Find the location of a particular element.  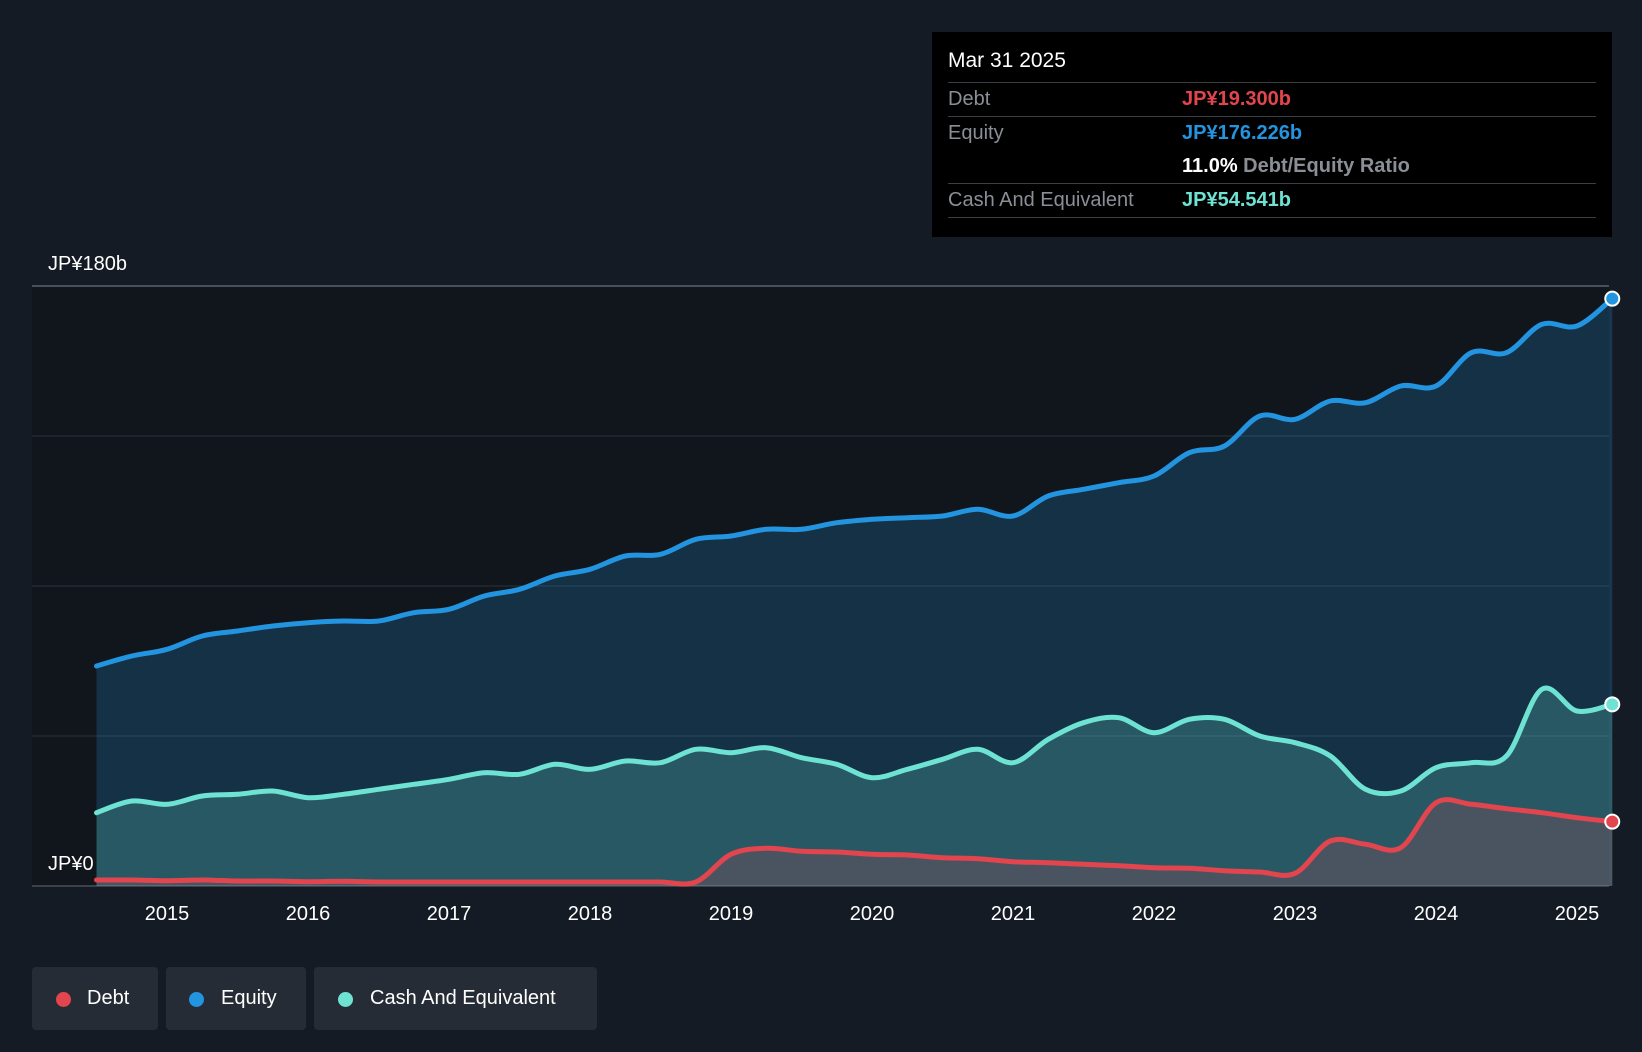

x-tick-label-2019: 2019 is located at coordinates (731, 914).